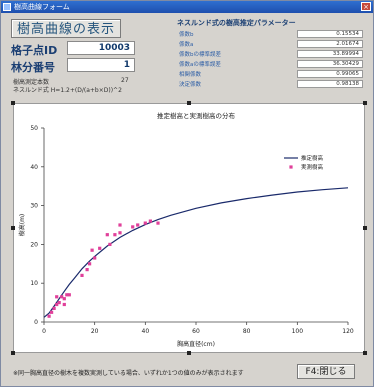  Describe the element at coordinates (34, 167) in the screenshot. I see `y-tick-label: 40` at that location.